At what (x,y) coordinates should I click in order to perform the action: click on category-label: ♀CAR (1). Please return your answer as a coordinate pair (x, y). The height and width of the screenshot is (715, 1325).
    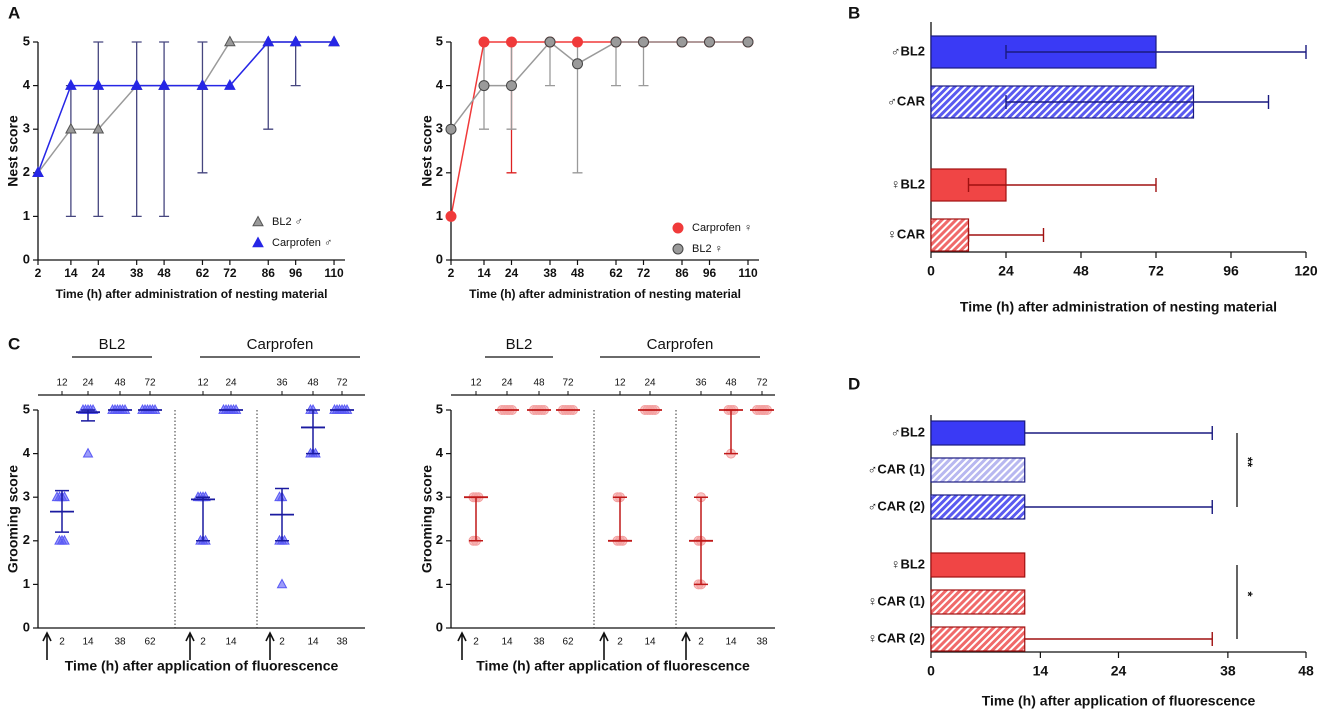
    Looking at the image, I should click on (896, 600).